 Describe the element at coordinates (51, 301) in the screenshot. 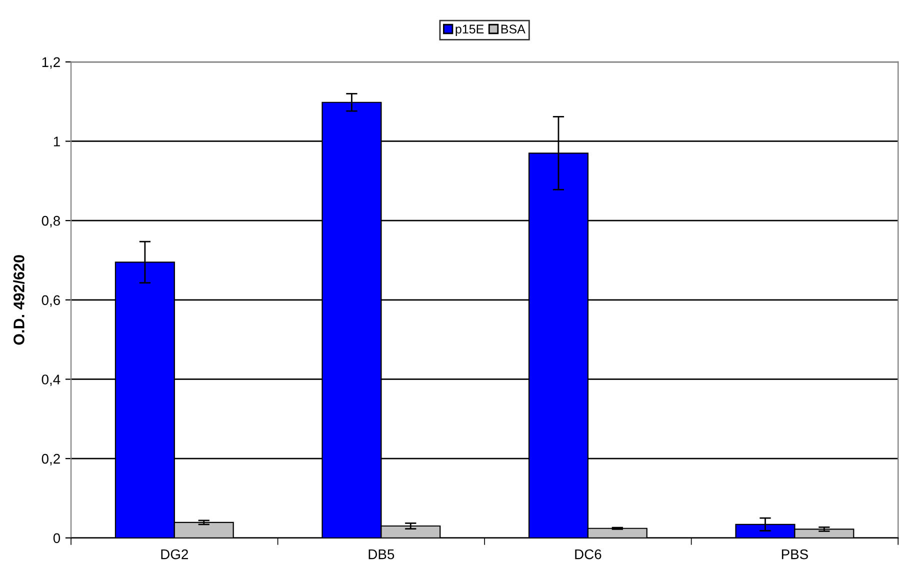

I see `y-tick-label: 0,6` at that location.